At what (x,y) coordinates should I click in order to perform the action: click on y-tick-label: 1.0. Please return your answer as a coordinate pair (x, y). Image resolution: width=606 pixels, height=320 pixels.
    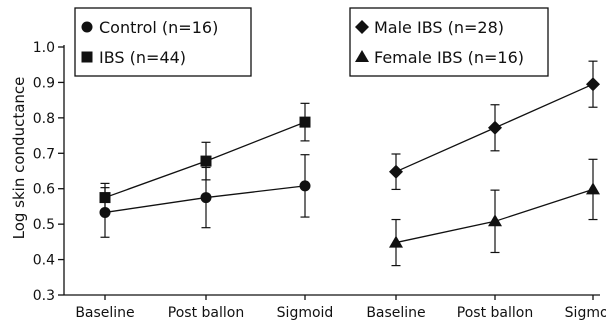
    Looking at the image, I should click on (44, 48).